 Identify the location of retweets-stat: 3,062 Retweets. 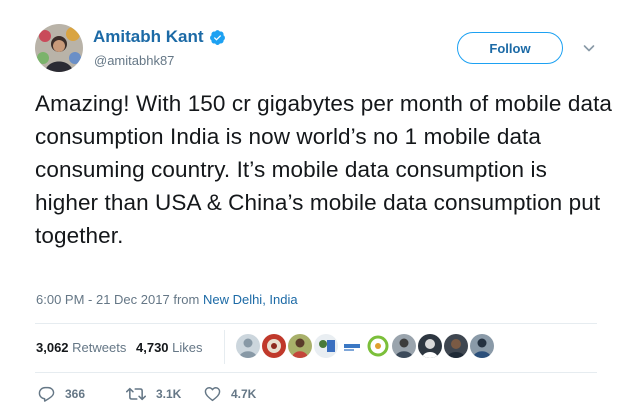
(81, 347).